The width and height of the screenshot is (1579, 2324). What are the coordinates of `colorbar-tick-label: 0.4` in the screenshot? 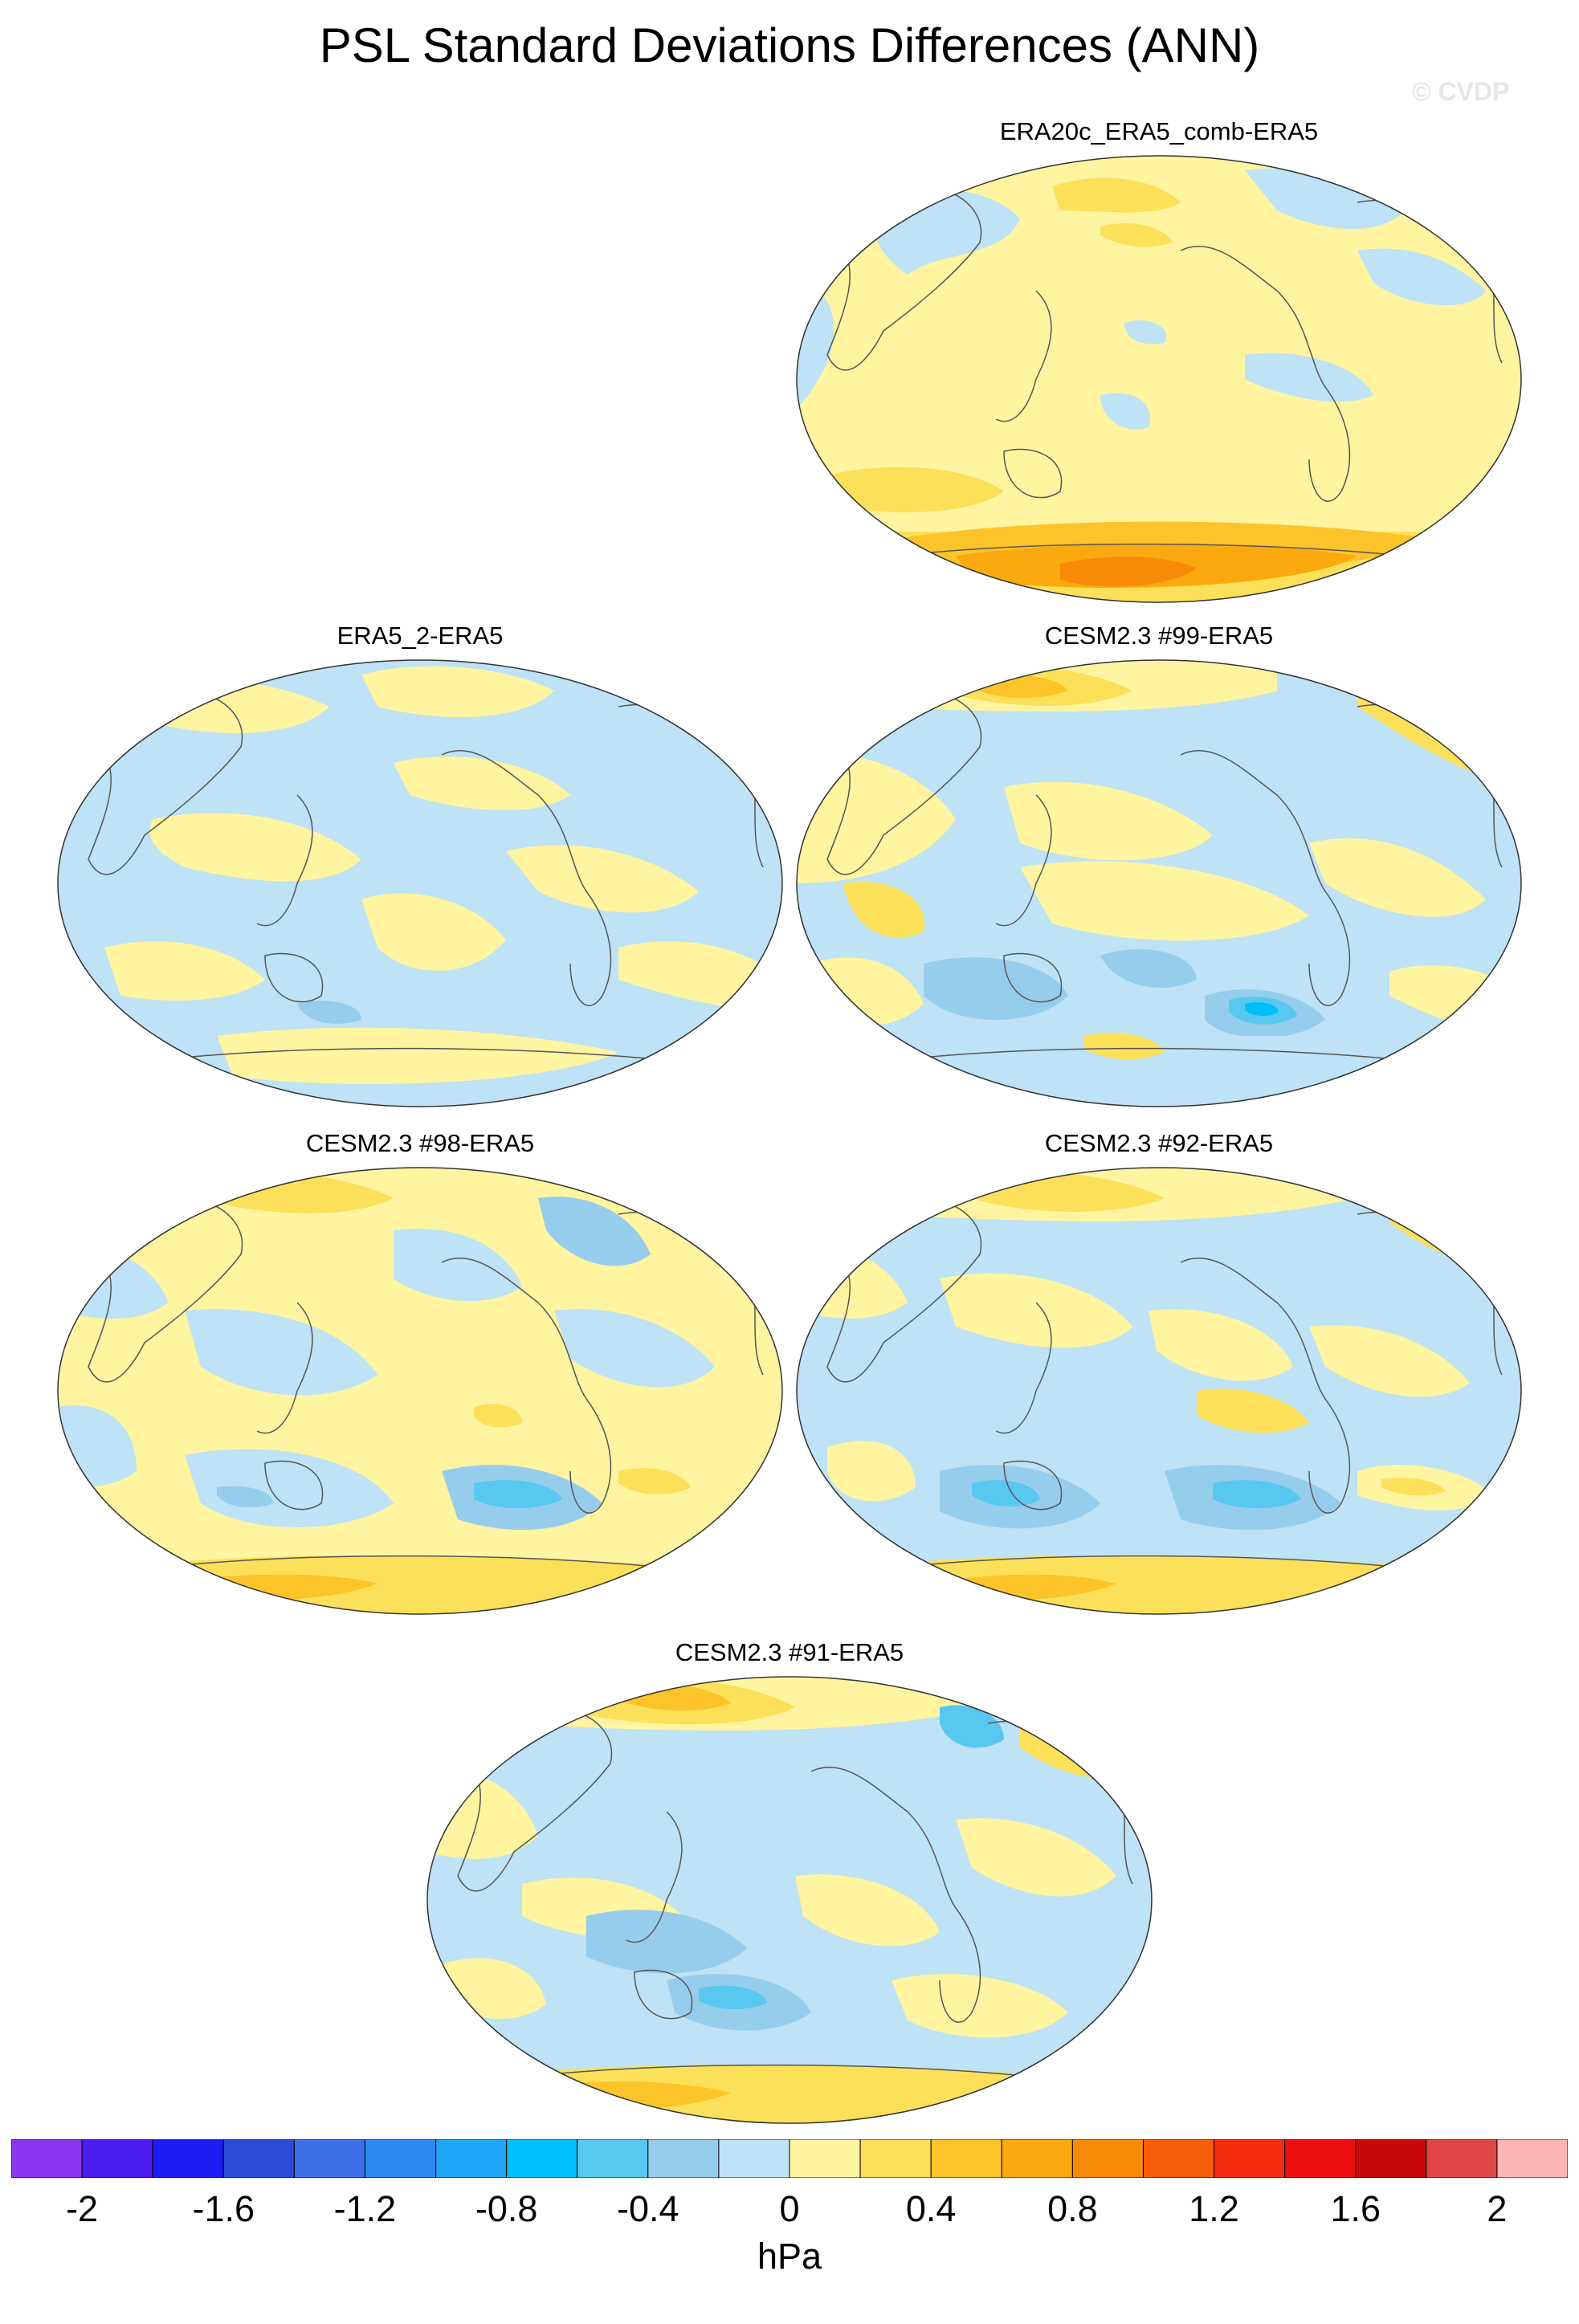 It's located at (931, 2209).